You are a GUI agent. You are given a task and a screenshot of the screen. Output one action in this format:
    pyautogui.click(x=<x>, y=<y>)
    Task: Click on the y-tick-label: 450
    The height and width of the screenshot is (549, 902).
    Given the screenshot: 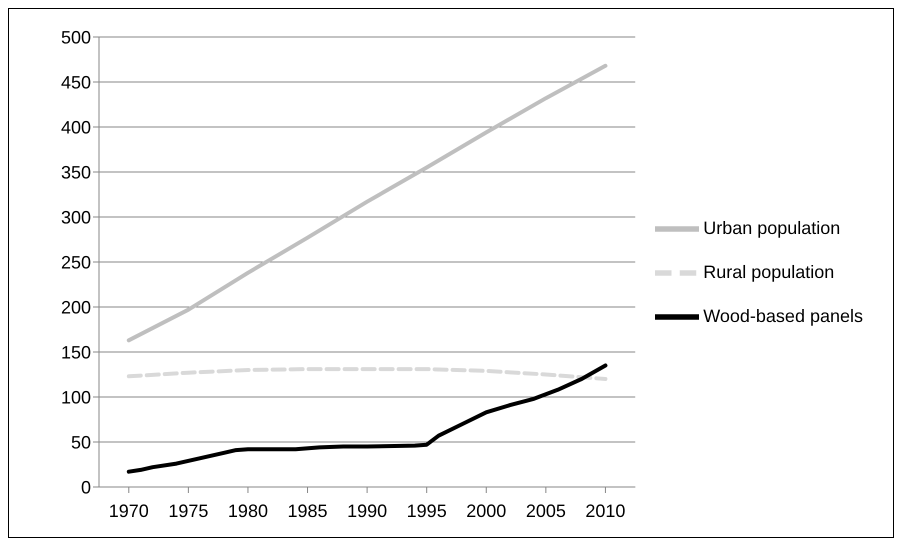 What is the action you would take?
    pyautogui.click(x=75, y=82)
    